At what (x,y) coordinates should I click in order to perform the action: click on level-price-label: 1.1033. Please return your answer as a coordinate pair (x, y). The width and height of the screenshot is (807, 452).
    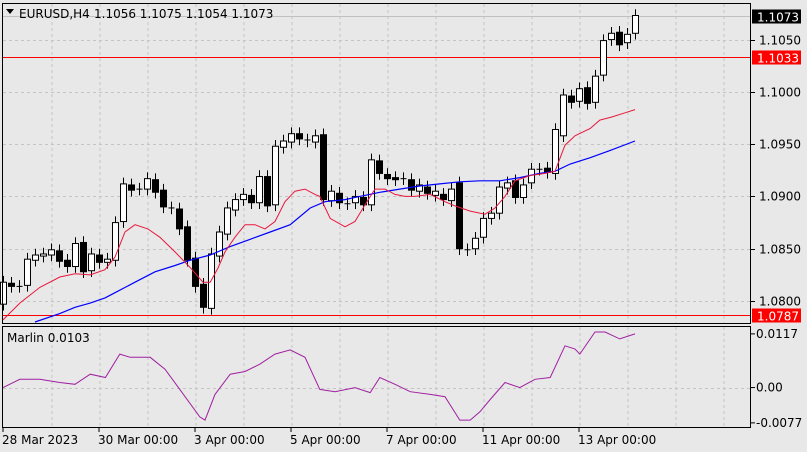
    Looking at the image, I should click on (778, 59).